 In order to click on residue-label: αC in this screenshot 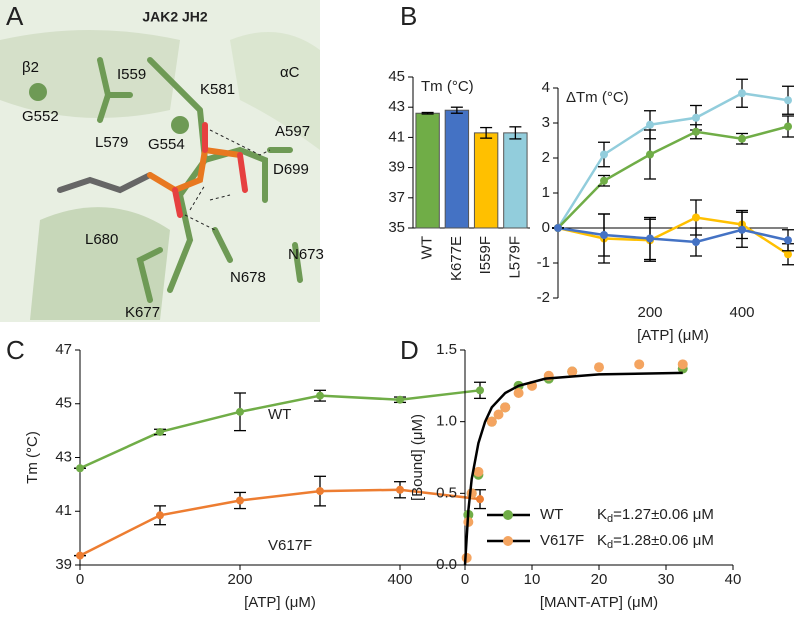, I will do `click(290, 72)`.